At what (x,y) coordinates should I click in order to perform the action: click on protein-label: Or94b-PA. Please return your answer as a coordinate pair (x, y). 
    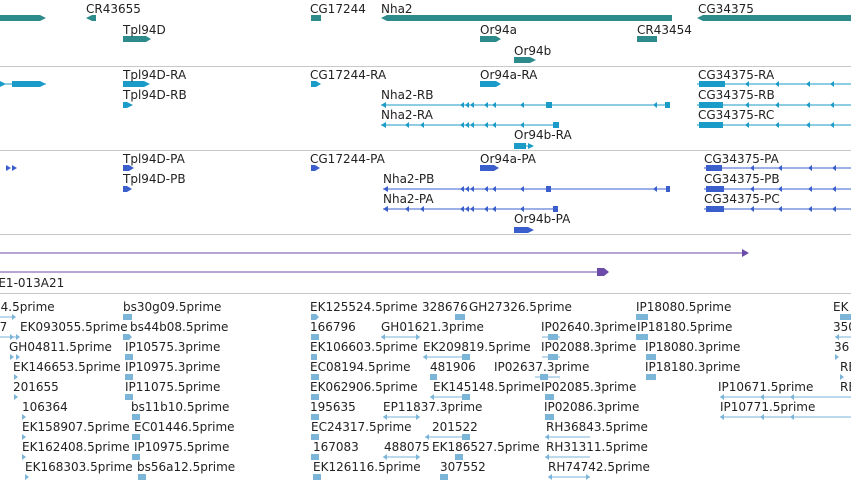
    Looking at the image, I should click on (542, 219).